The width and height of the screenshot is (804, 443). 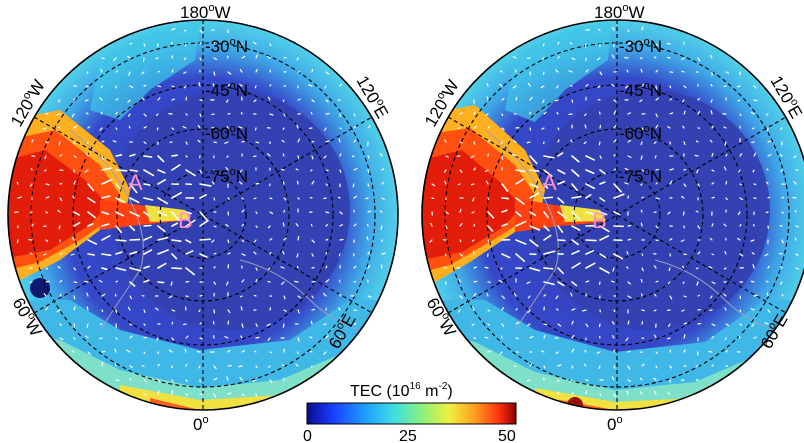 What do you see at coordinates (226, 90) in the screenshot?
I see `left-lat-label-45n: -45oN` at bounding box center [226, 90].